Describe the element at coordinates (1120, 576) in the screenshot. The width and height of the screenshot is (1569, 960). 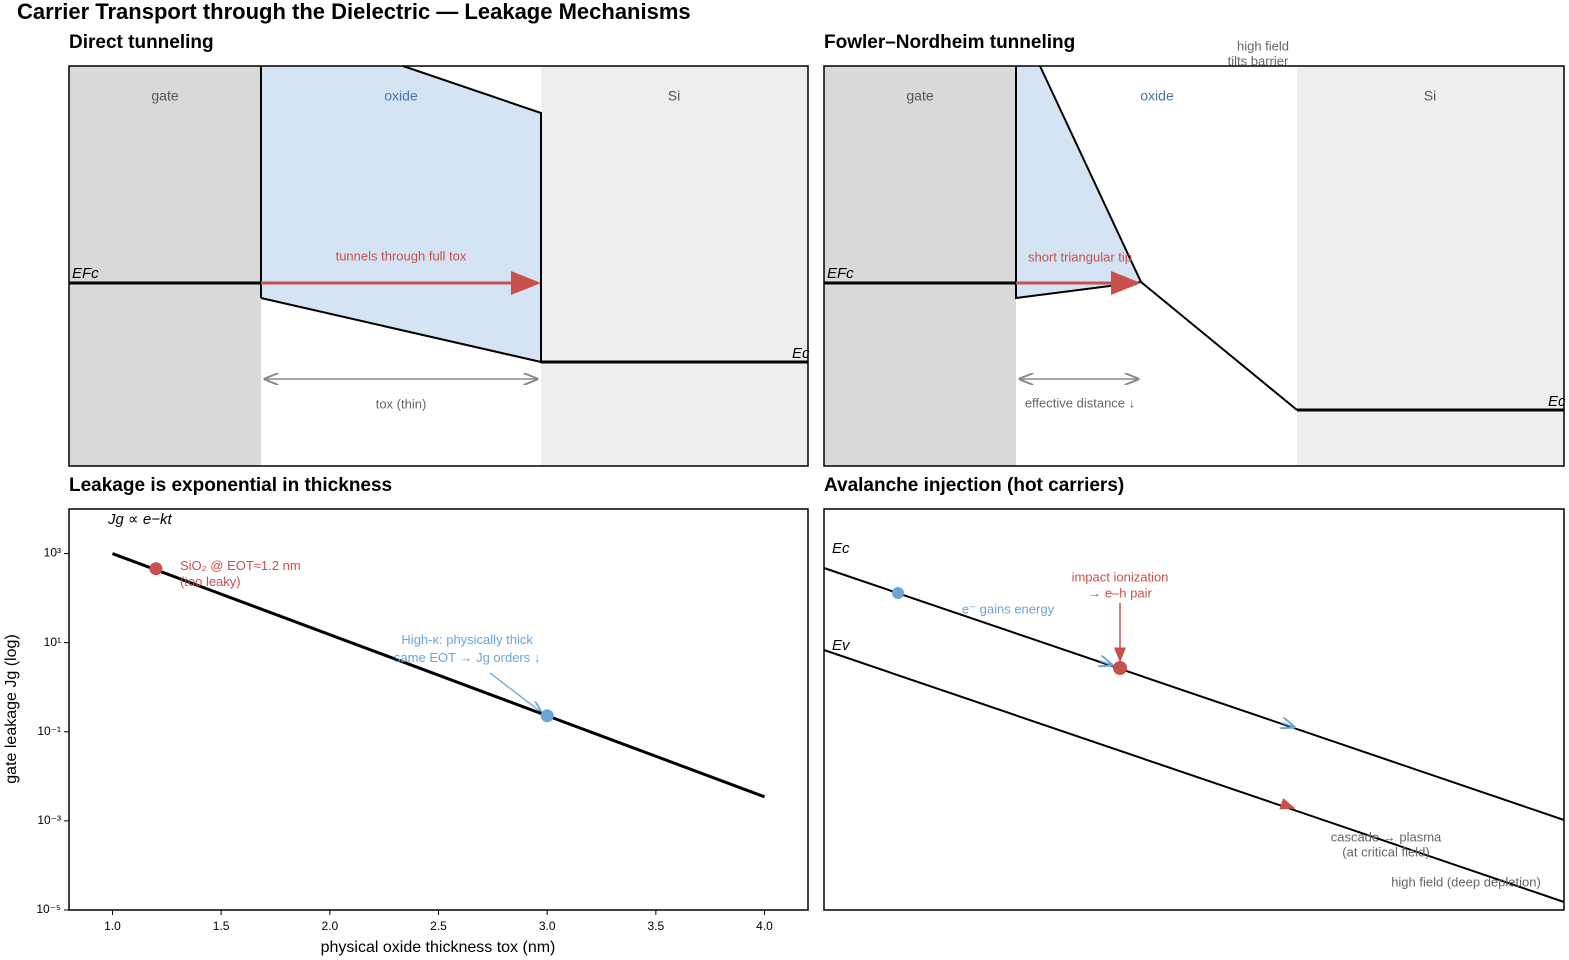
I see `annotation: impact ionization` at that location.